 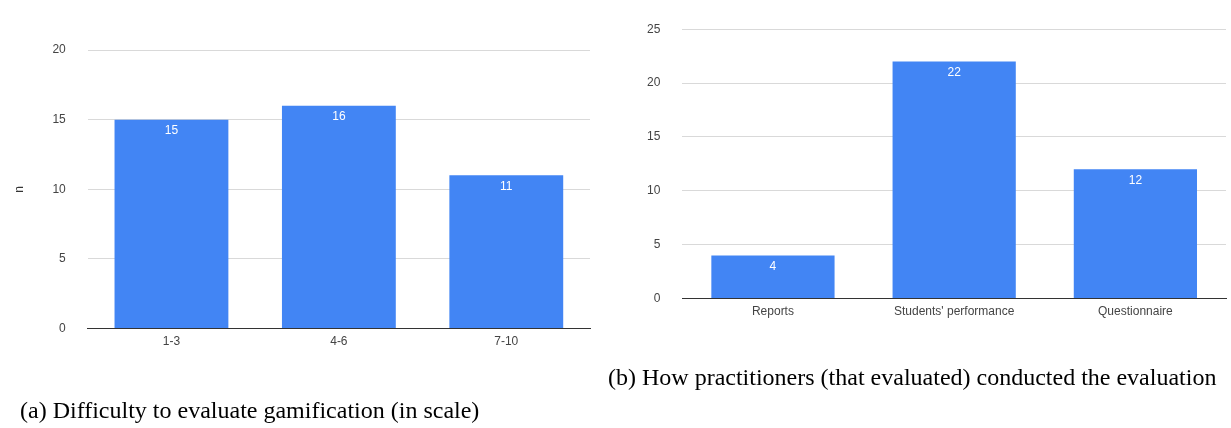 What do you see at coordinates (171, 341) in the screenshot?
I see `x-tick-label: 1-3` at bounding box center [171, 341].